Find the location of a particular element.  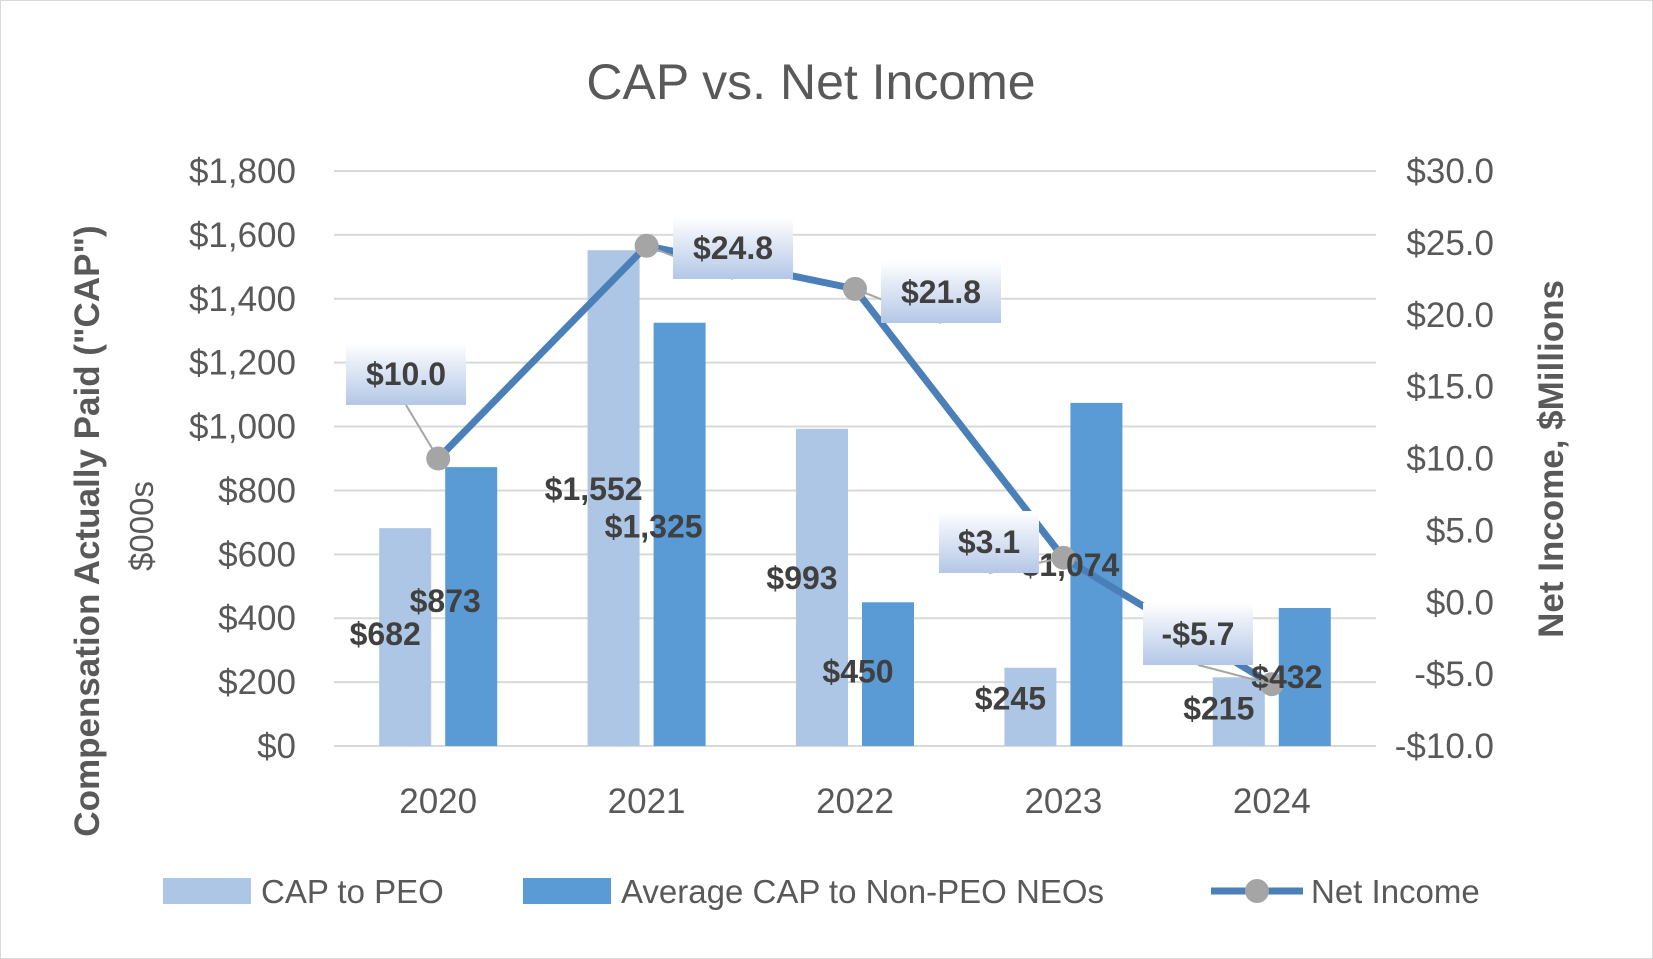

y-axis-right-tick-label: $20.0 is located at coordinates (1450, 315).